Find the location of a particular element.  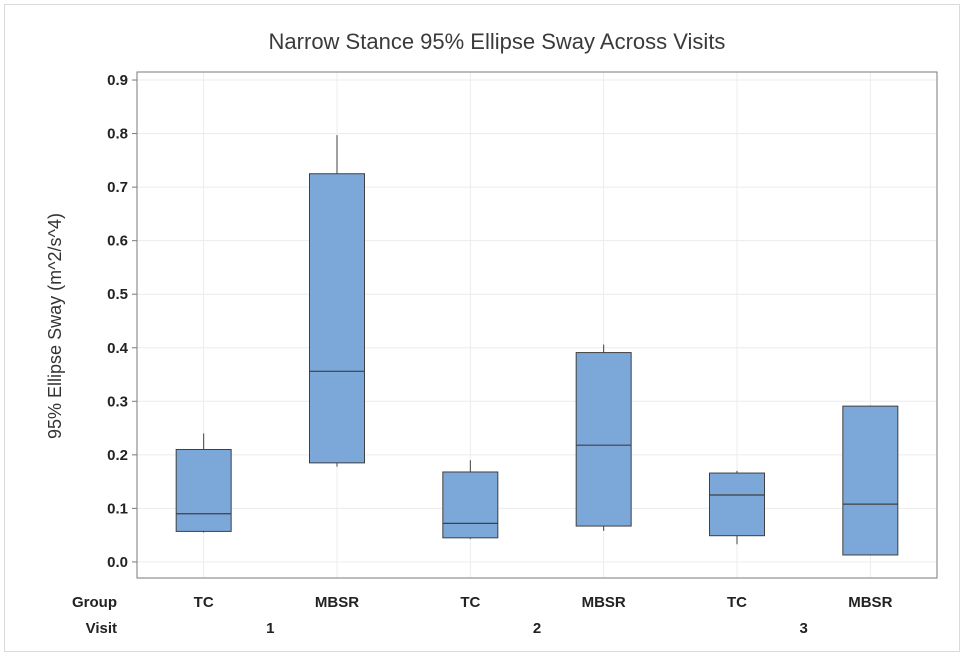

group-label-1: MBSR is located at coordinates (337, 602).